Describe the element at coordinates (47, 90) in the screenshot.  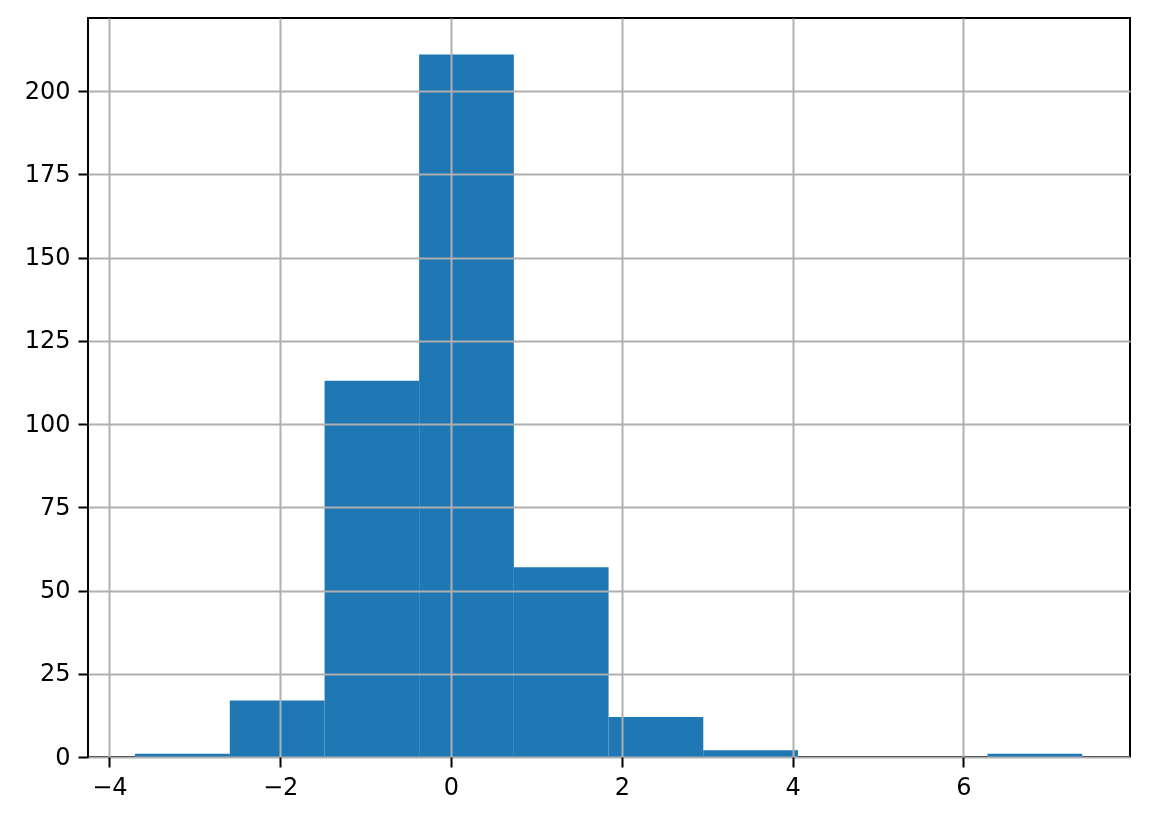
I see `y-tick-label: 200` at that location.